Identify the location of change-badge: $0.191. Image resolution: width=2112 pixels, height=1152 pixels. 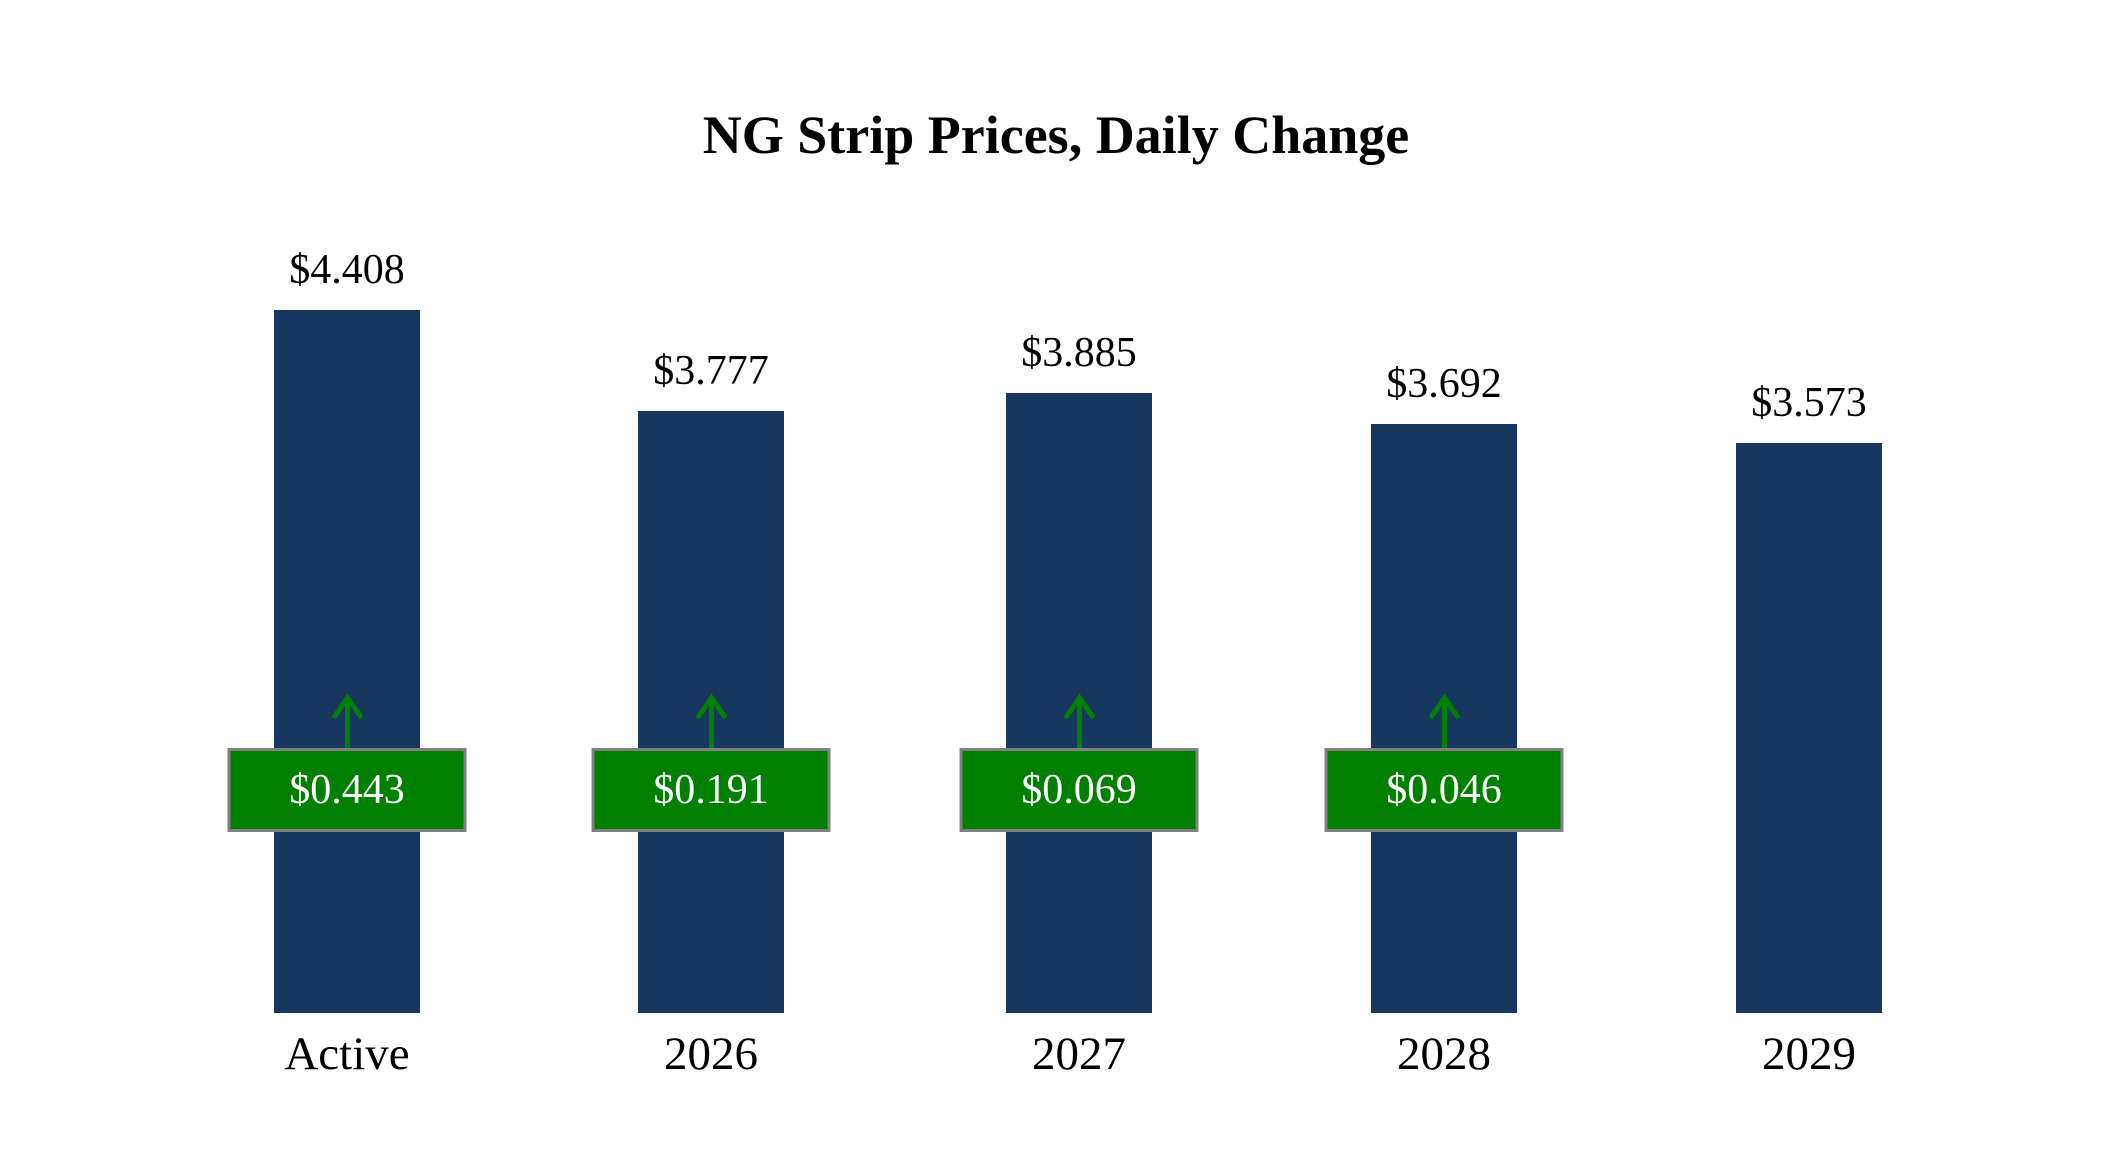
(711, 790).